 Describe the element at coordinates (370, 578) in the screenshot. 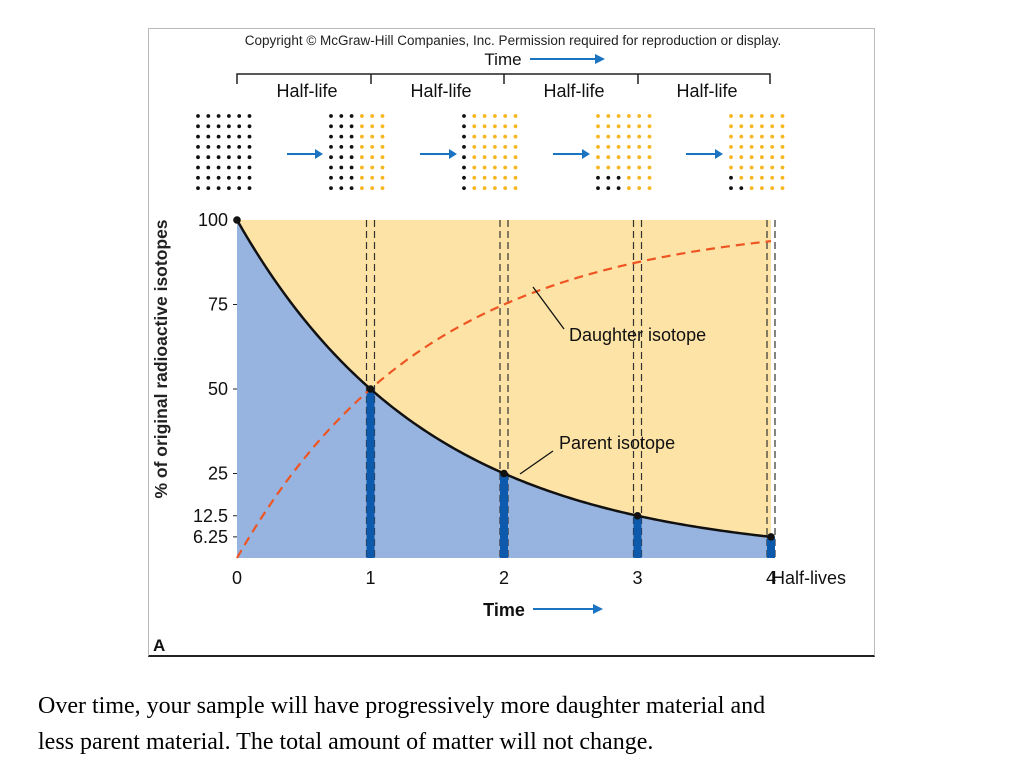

I see `x-tick-label: 1` at that location.